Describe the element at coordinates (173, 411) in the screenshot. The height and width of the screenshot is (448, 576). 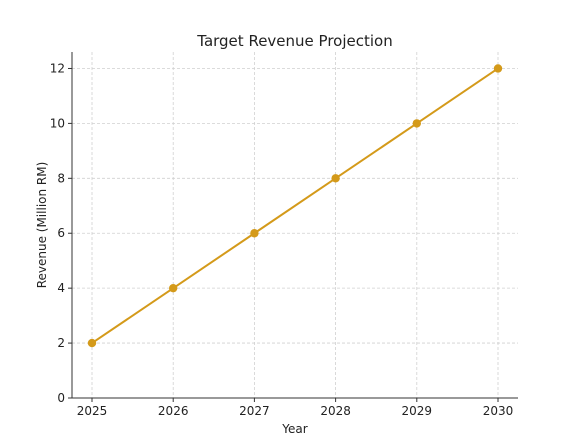
I see `x-tick-label-2026: 2026` at that location.